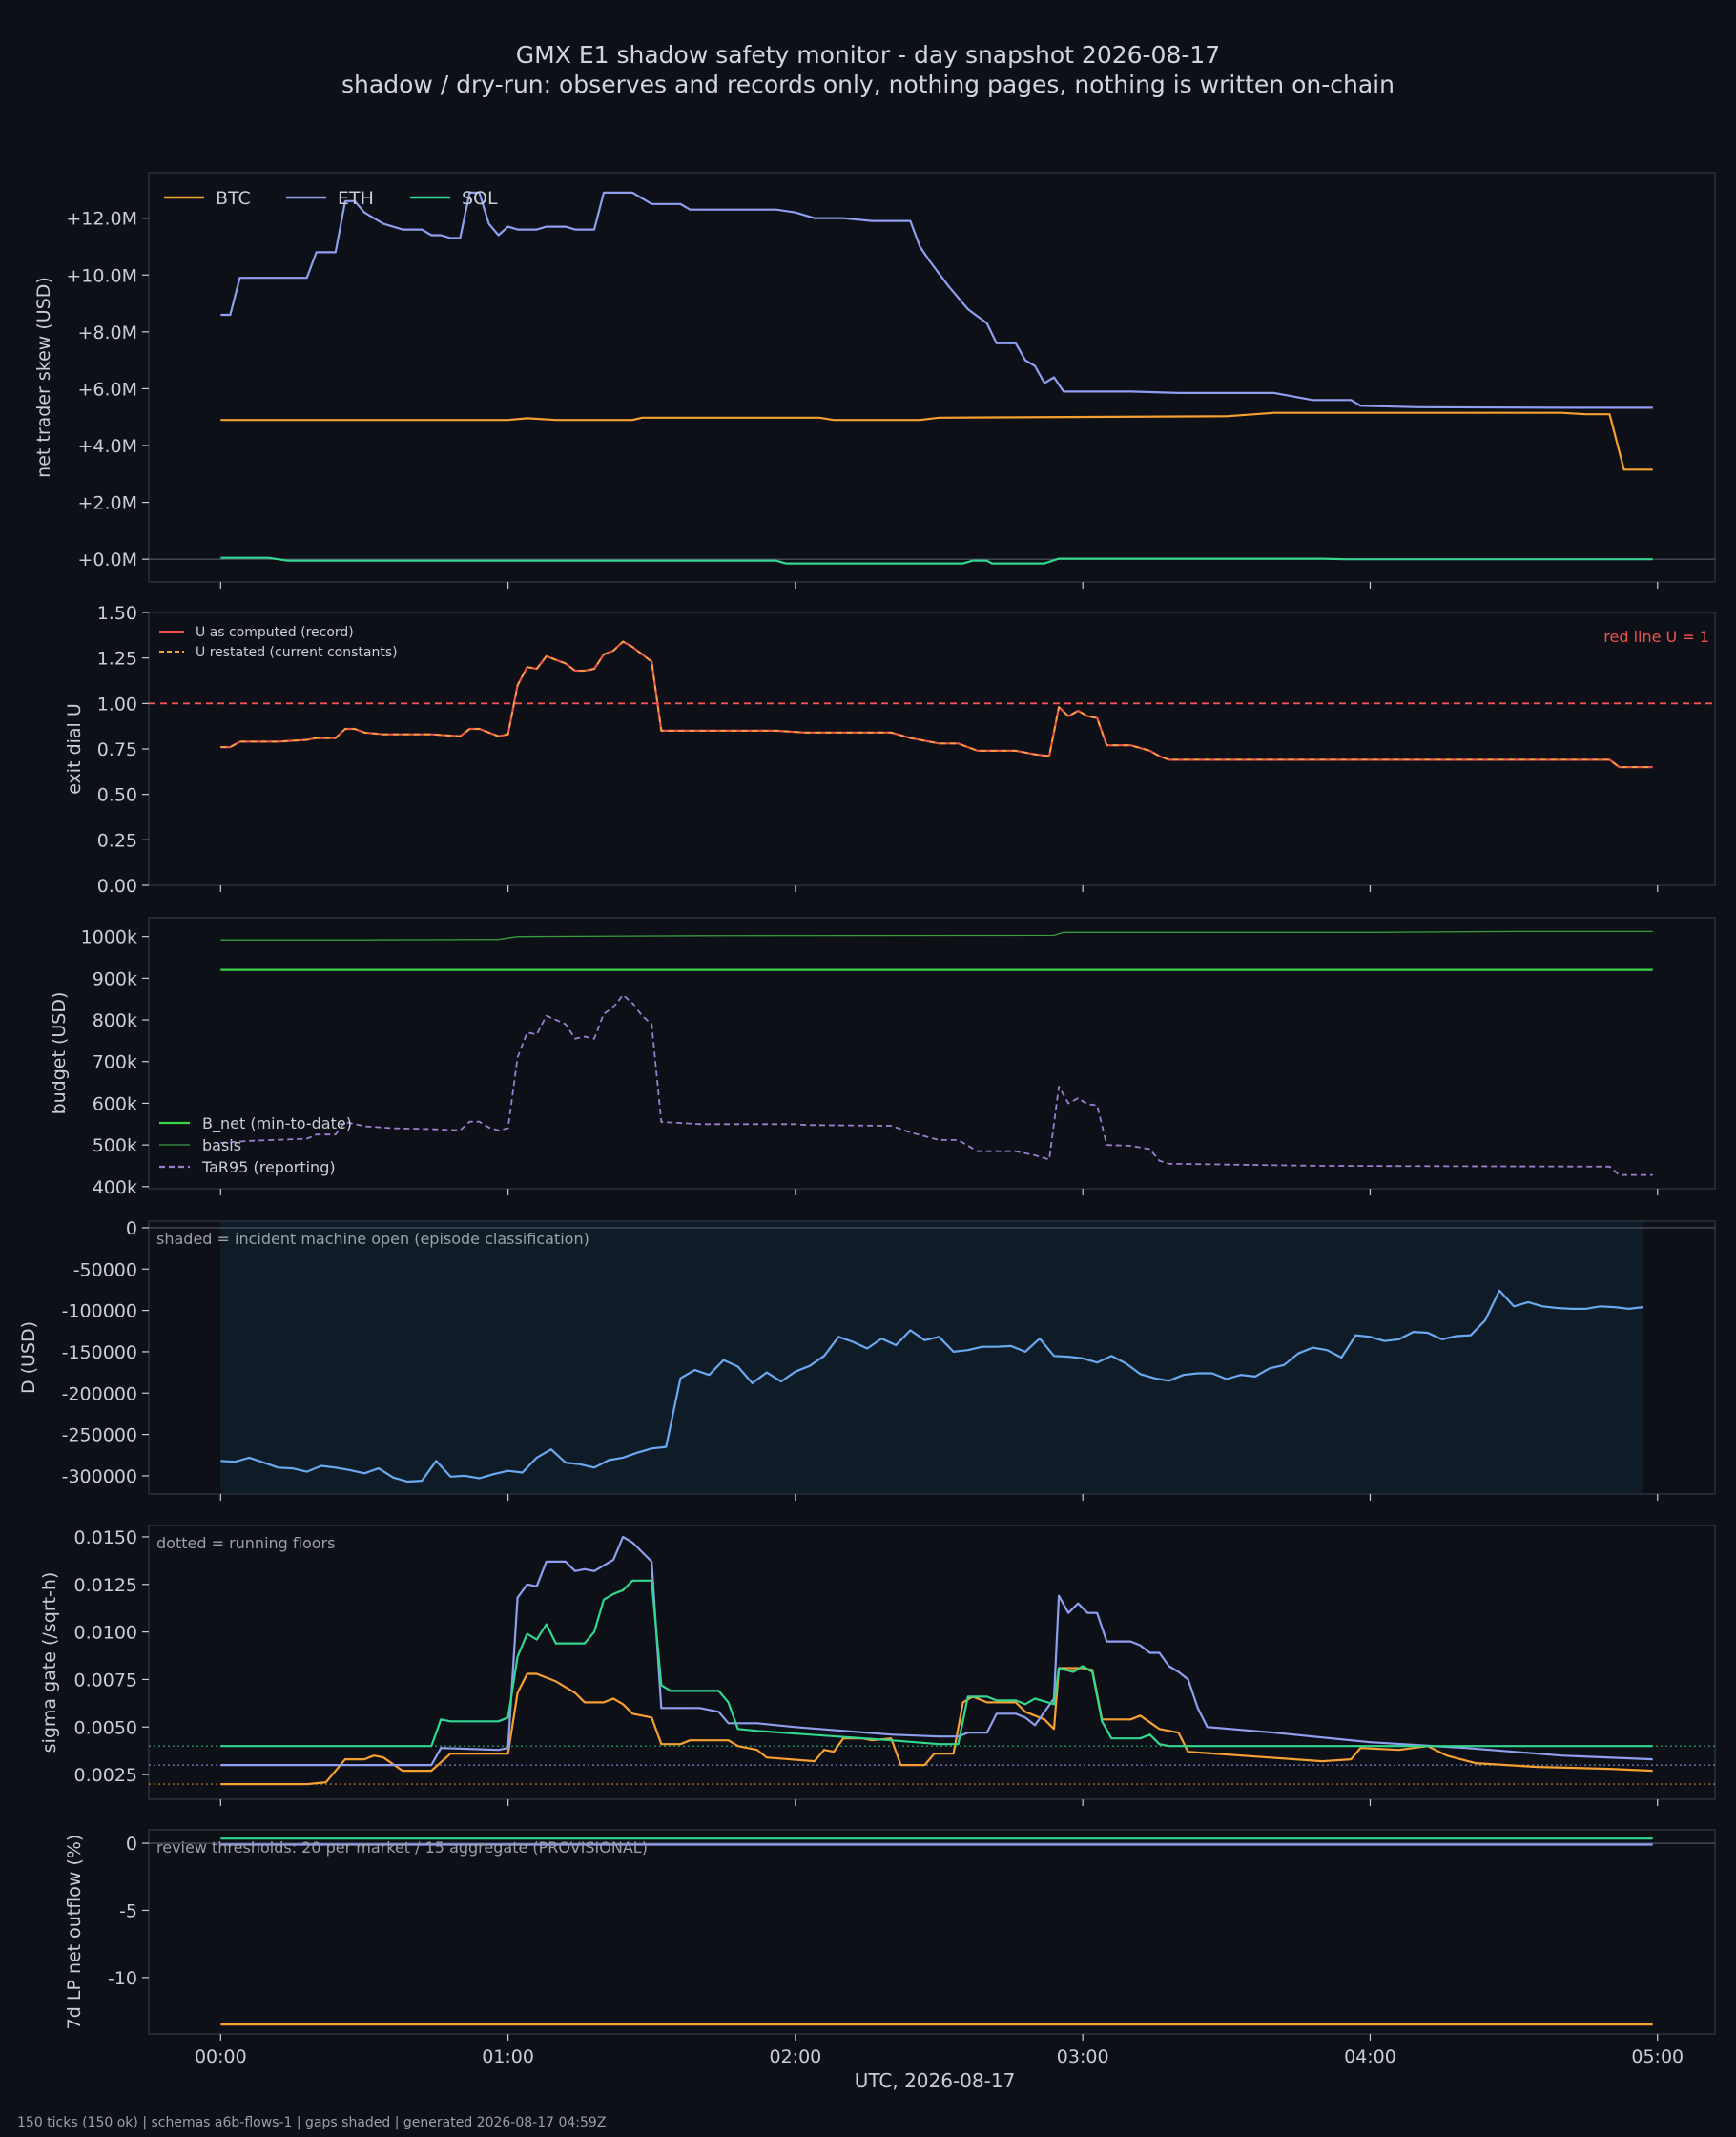 Image resolution: width=1736 pixels, height=2137 pixels. Describe the element at coordinates (221, 1145) in the screenshot. I see `legend-label-basis: basis` at that location.